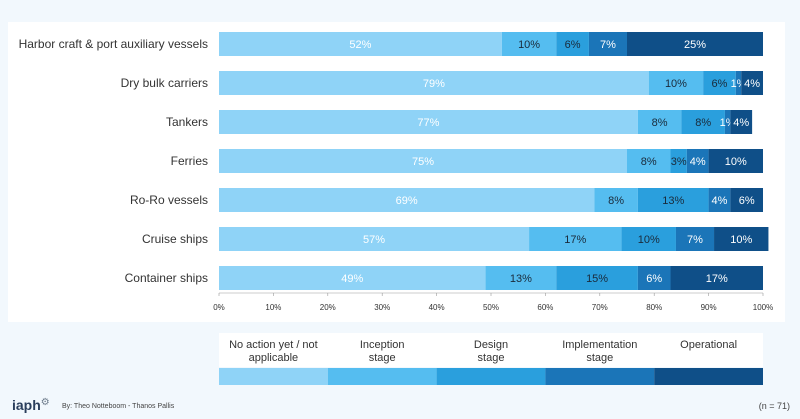 This screenshot has height=419, width=800. What do you see at coordinates (118, 406) in the screenshot?
I see `author-credit: By: Theo Notteboom - Thanos Pallis` at bounding box center [118, 406].